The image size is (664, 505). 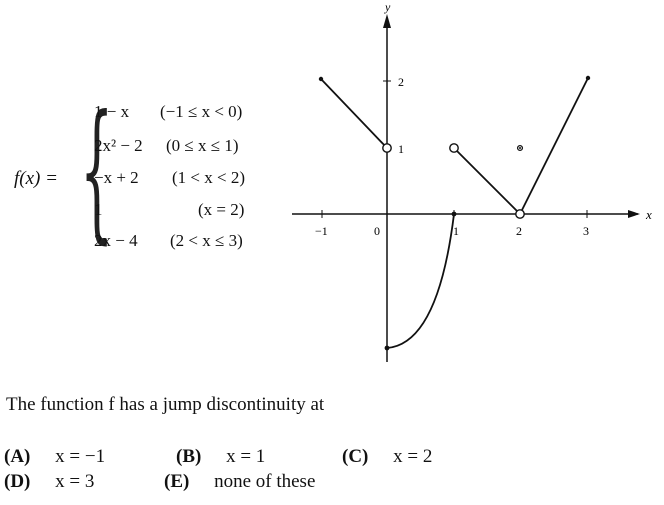 I want to click on choice-text: none of these, so click(x=265, y=481).